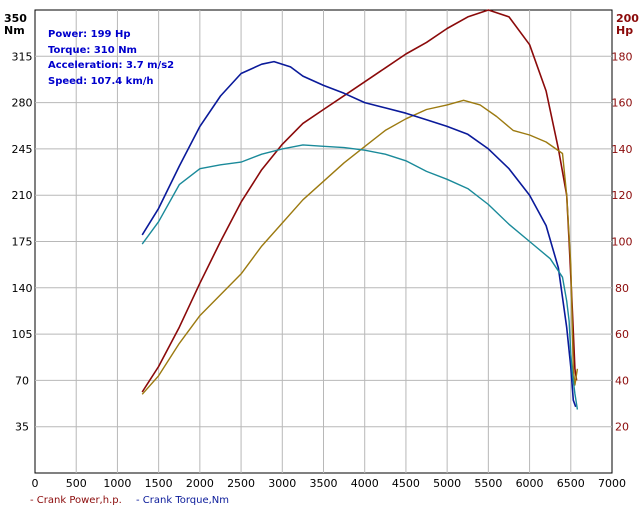  What do you see at coordinates (22, 380) in the screenshot?
I see `y-left-tick-label: 70` at bounding box center [22, 380].